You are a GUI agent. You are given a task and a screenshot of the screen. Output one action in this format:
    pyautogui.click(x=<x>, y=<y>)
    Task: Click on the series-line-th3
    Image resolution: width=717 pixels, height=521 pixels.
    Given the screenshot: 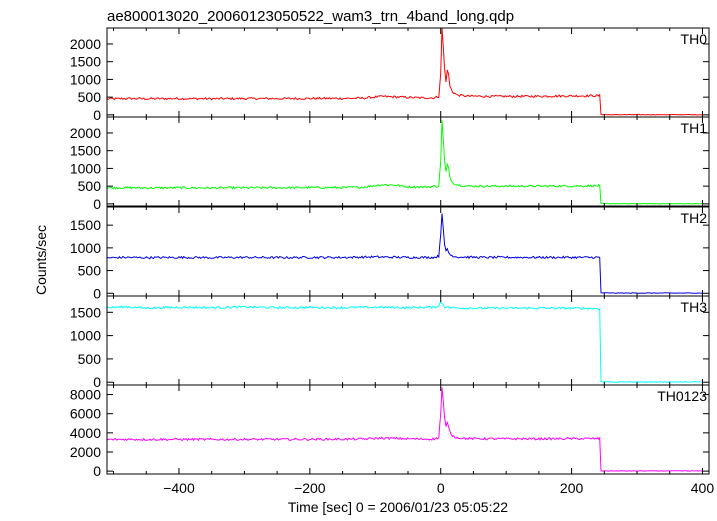 What is the action you would take?
    pyautogui.click(x=405, y=341)
    